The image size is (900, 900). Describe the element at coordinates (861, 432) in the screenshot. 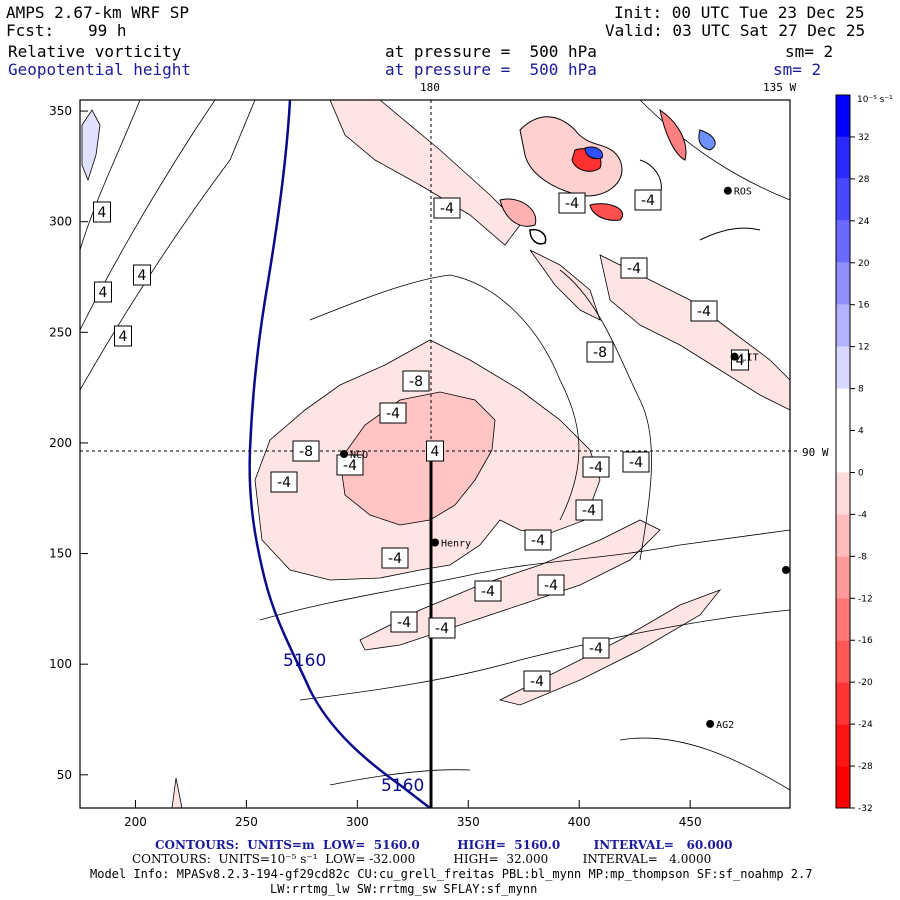

I see `colorbar-tick-label: 4` at that location.